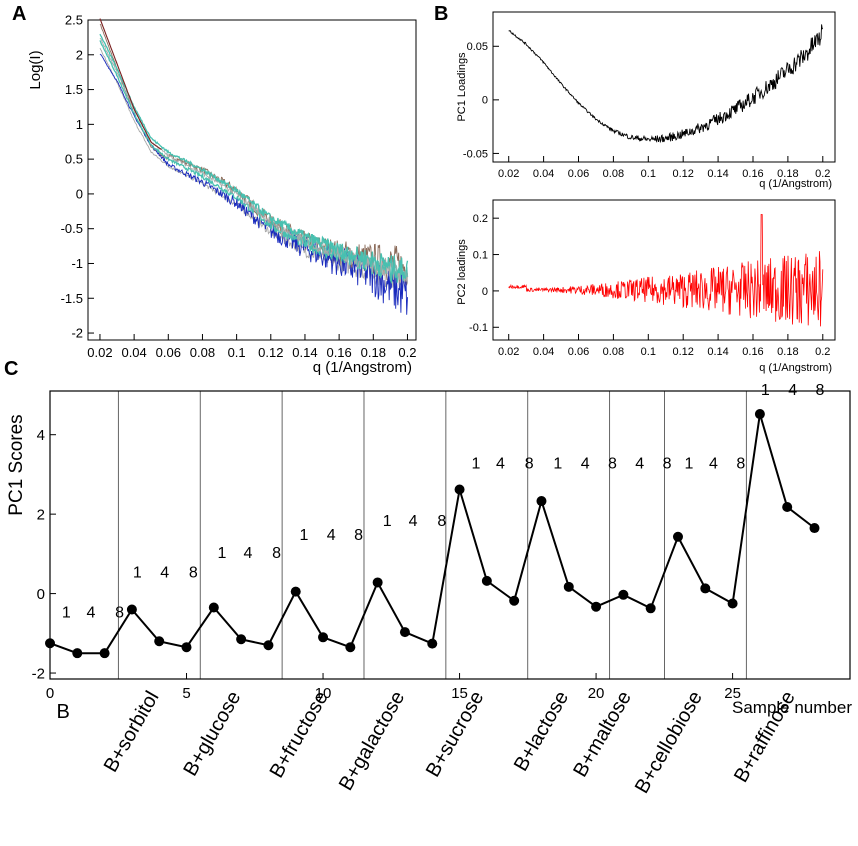 The image size is (858, 846). What do you see at coordinates (74, 89) in the screenshot?
I see `panel-a-y-tick-label: 1.5` at bounding box center [74, 89].